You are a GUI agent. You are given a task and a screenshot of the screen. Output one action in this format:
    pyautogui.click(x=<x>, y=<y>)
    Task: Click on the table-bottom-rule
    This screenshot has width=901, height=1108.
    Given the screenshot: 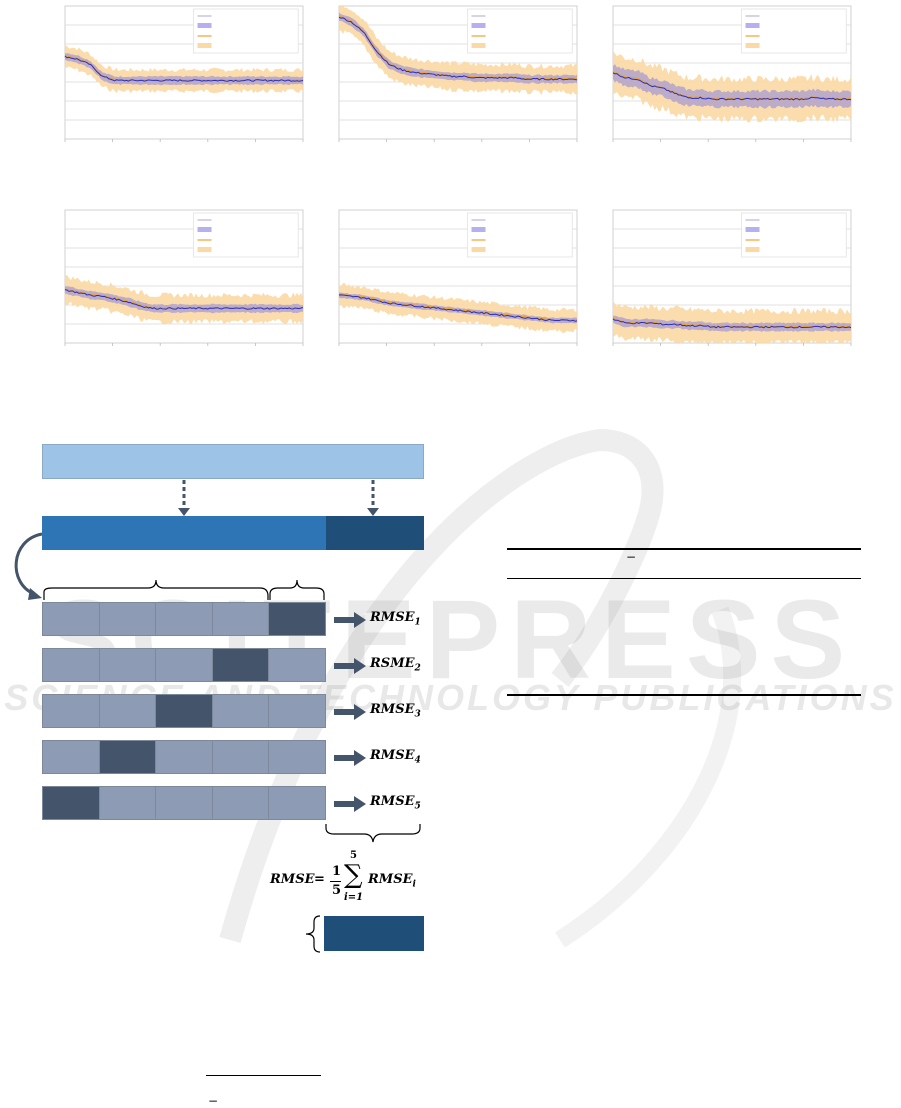 What is the action you would take?
    pyautogui.click(x=684, y=695)
    